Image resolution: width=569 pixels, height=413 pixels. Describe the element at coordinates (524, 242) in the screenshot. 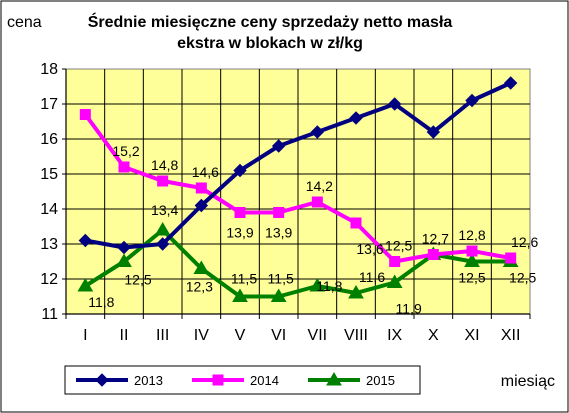

I see `data-label: 12,6` at that location.